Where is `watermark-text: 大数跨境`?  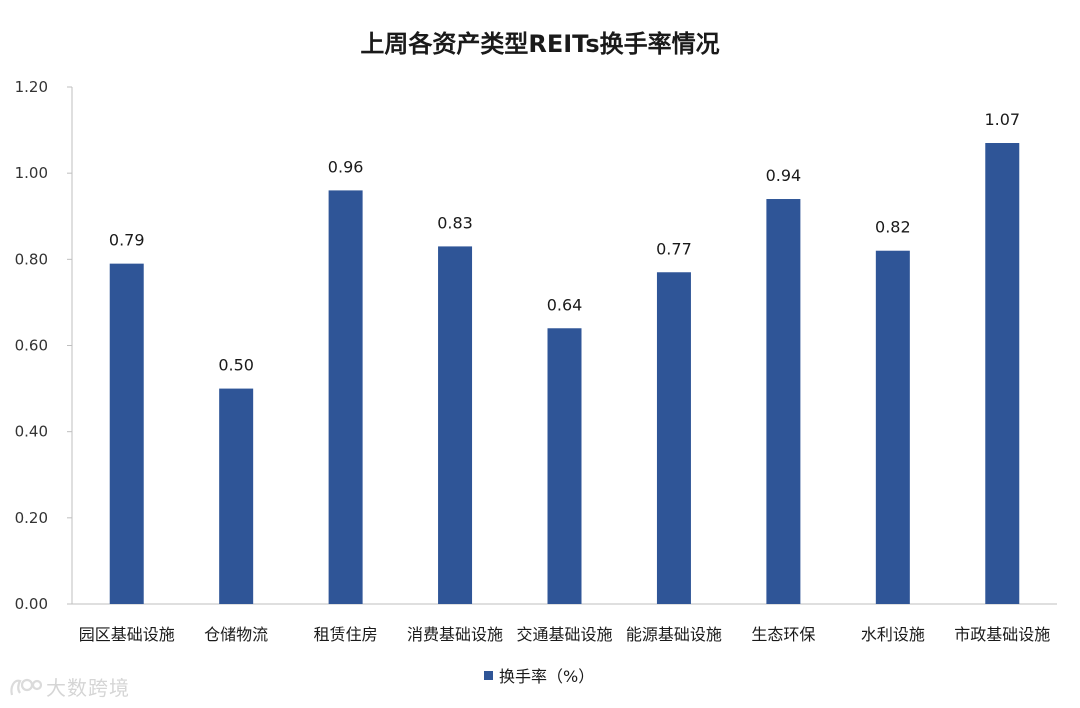
watermark-text: 大数跨境 is located at coordinates (88, 688).